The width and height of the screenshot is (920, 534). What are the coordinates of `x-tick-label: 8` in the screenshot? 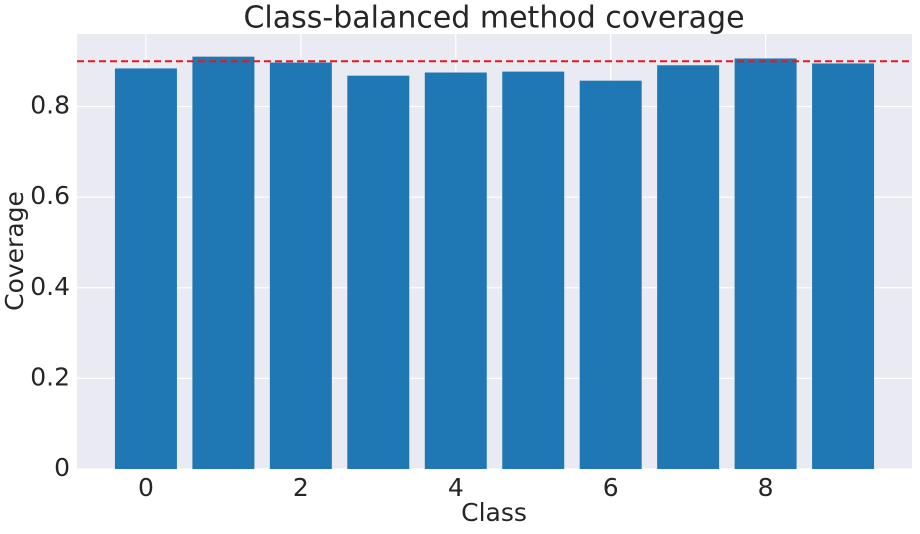 It's located at (766, 487).